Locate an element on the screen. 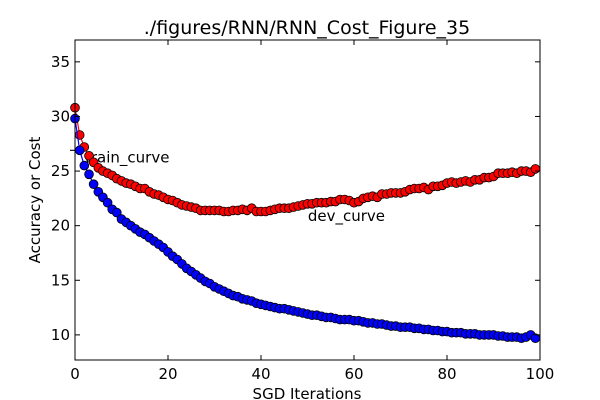 The height and width of the screenshot is (400, 600). y-tick-label: 25 is located at coordinates (60, 171).